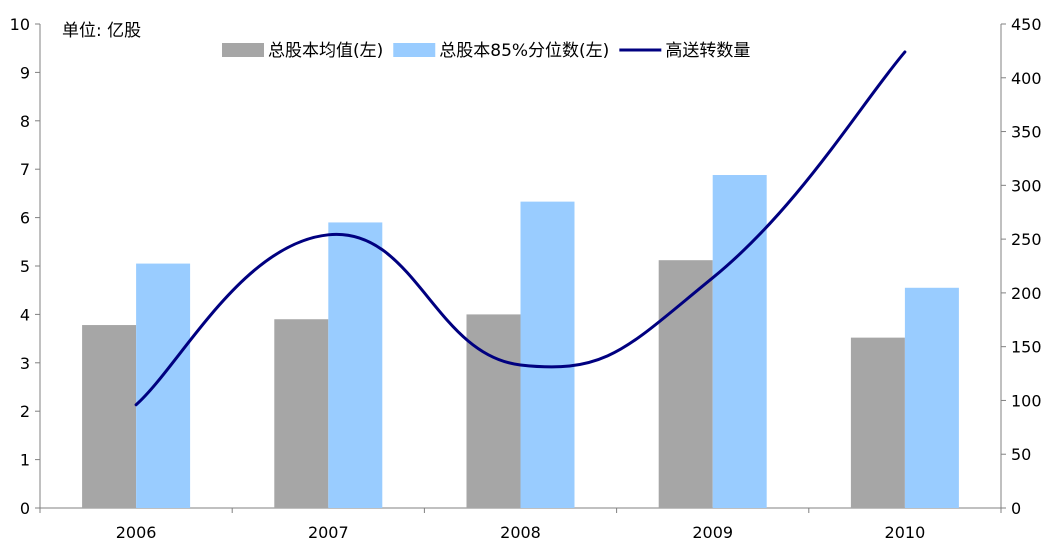 This screenshot has height=559, width=1062. Describe the element at coordinates (707, 51) in the screenshot. I see `legend-label: 高送转数量` at that location.